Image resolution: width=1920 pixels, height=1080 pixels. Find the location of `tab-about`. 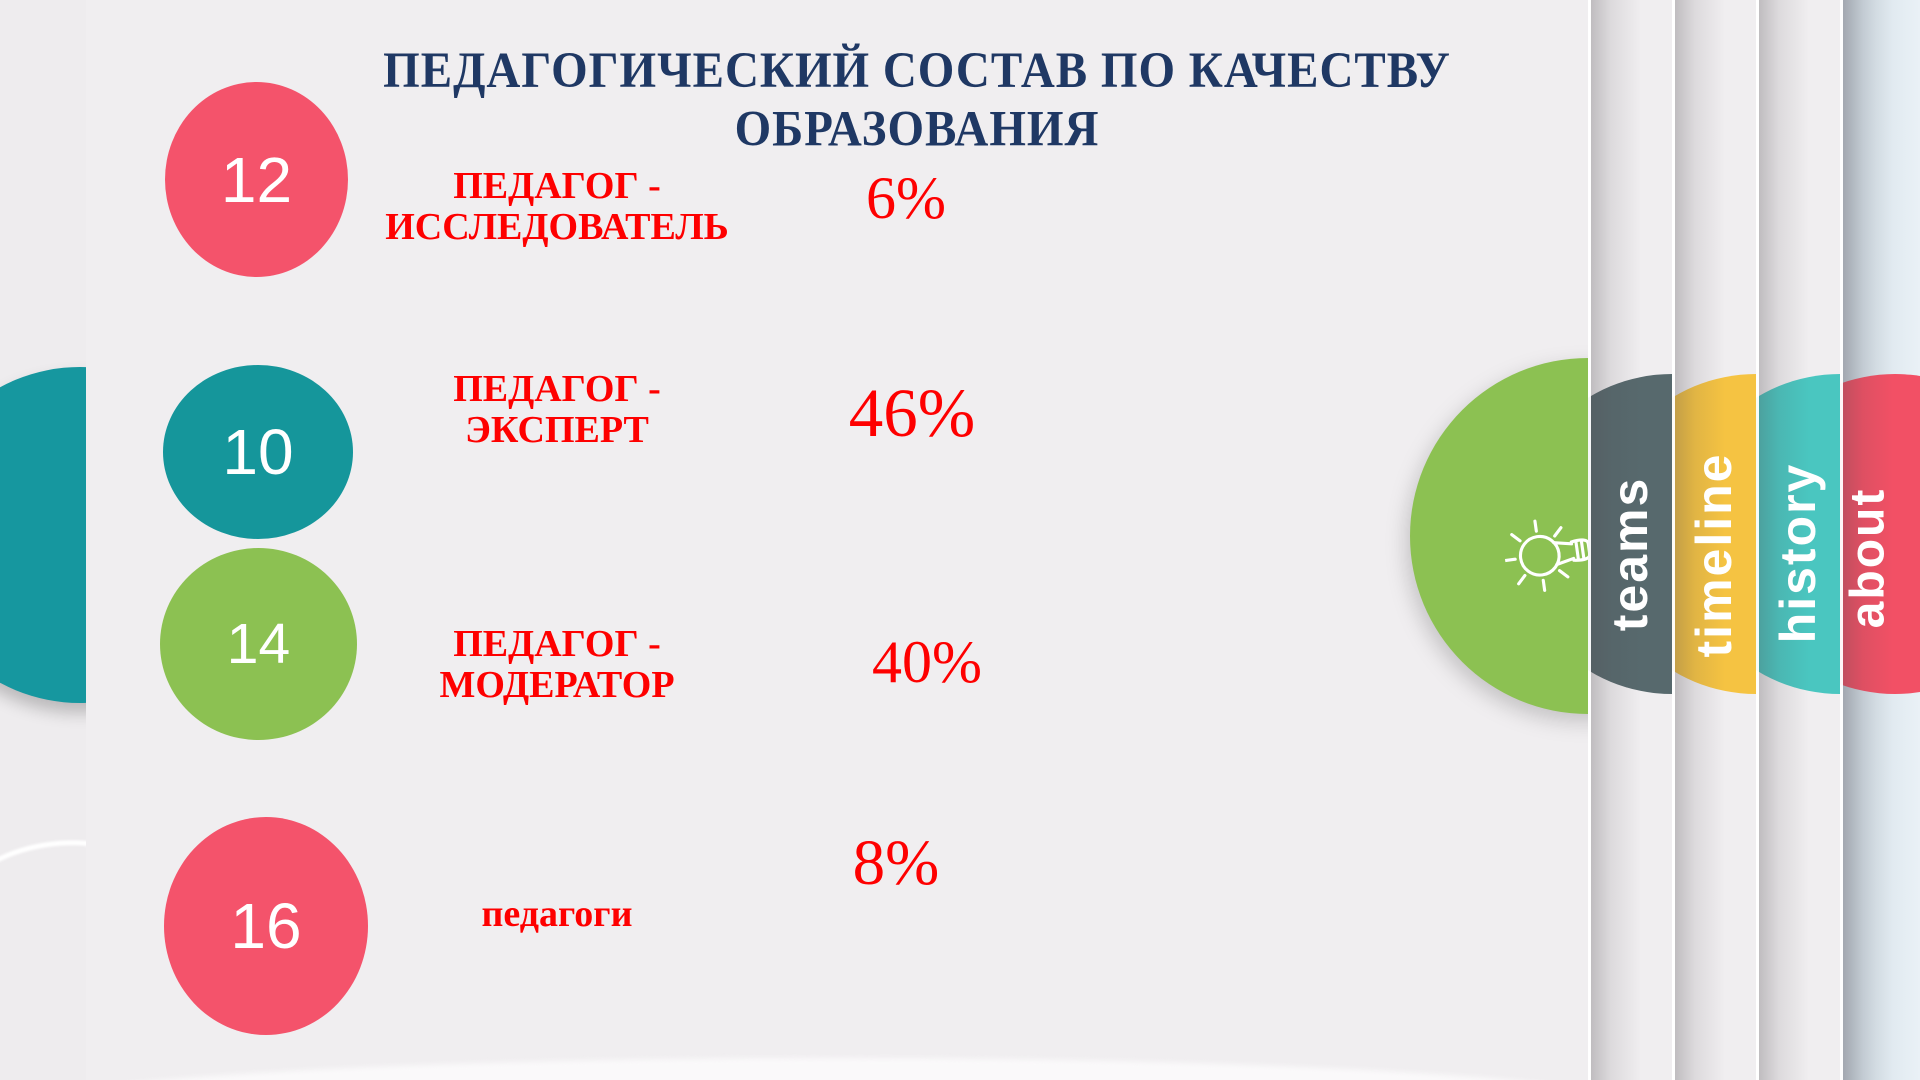

tab-about is located at coordinates (1880, 534).